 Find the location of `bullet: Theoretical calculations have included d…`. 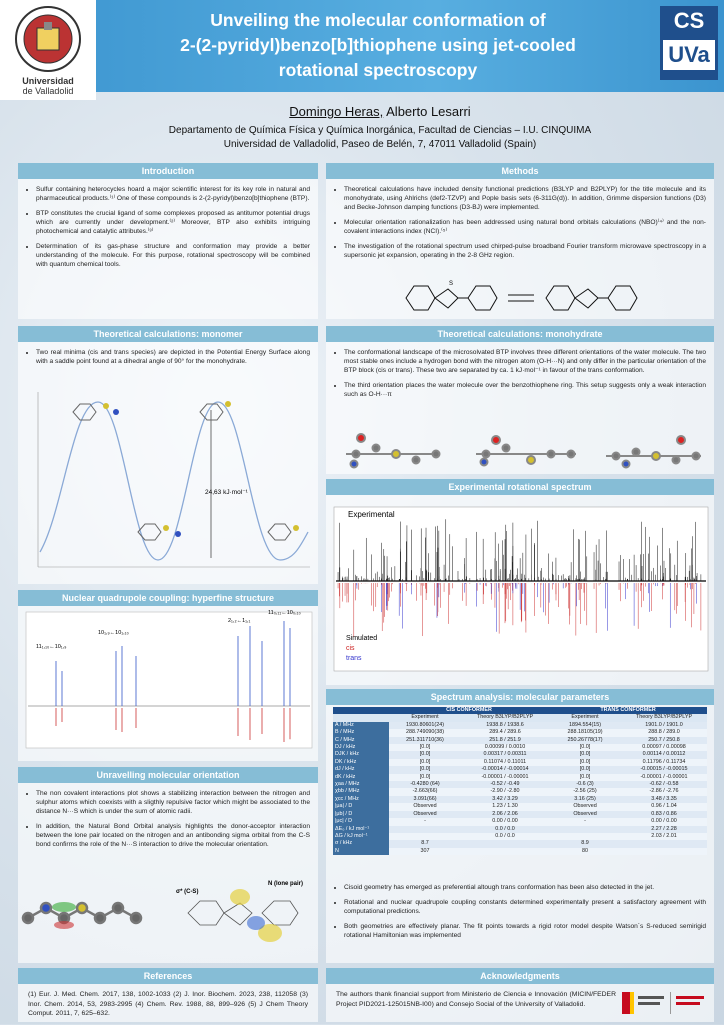

bullet: Theoretical calculations have included d… is located at coordinates (525, 198).